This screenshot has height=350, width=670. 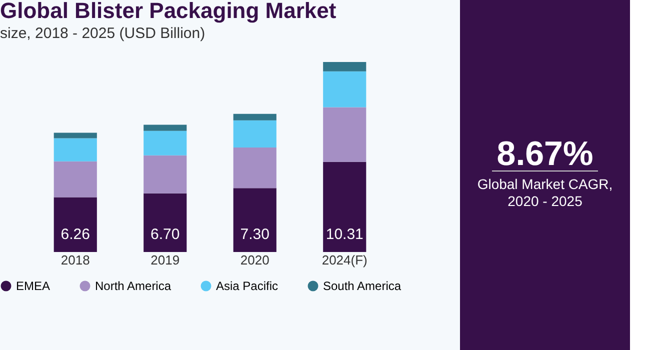 I want to click on x-tick-label: 2019, so click(x=165, y=260).